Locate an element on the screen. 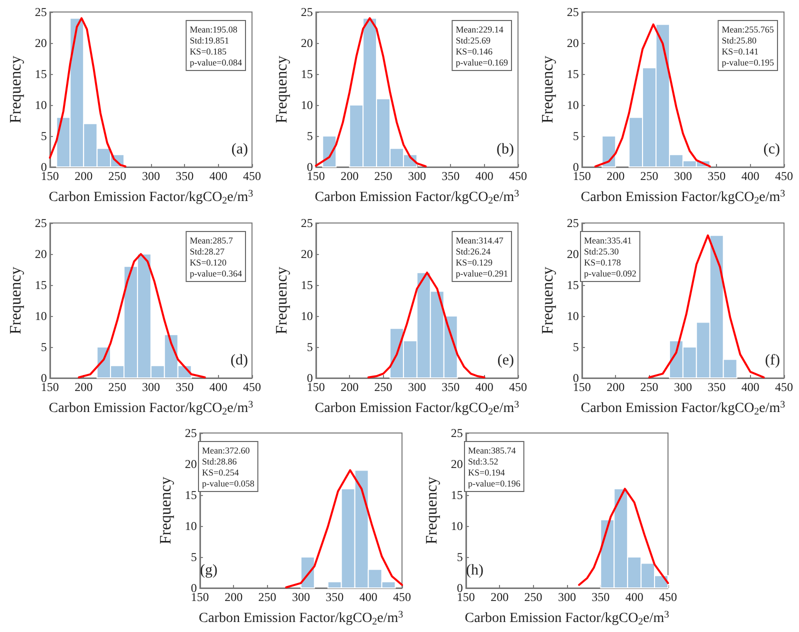 Image resolution: width=799 pixels, height=632 pixels. annotation: (e) is located at coordinates (505, 360).